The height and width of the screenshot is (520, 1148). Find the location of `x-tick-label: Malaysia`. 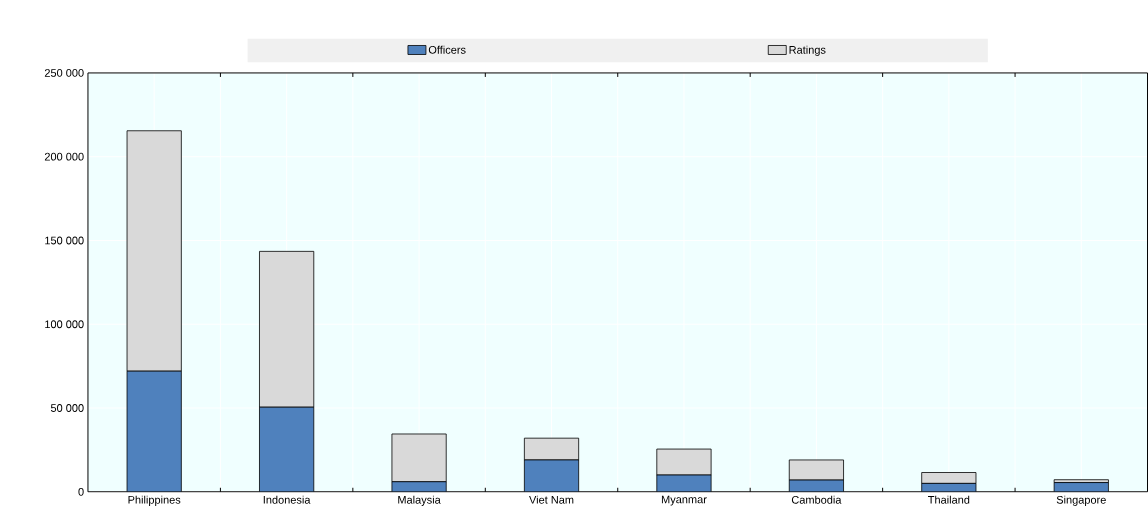

x-tick-label: Malaysia is located at coordinates (419, 500).